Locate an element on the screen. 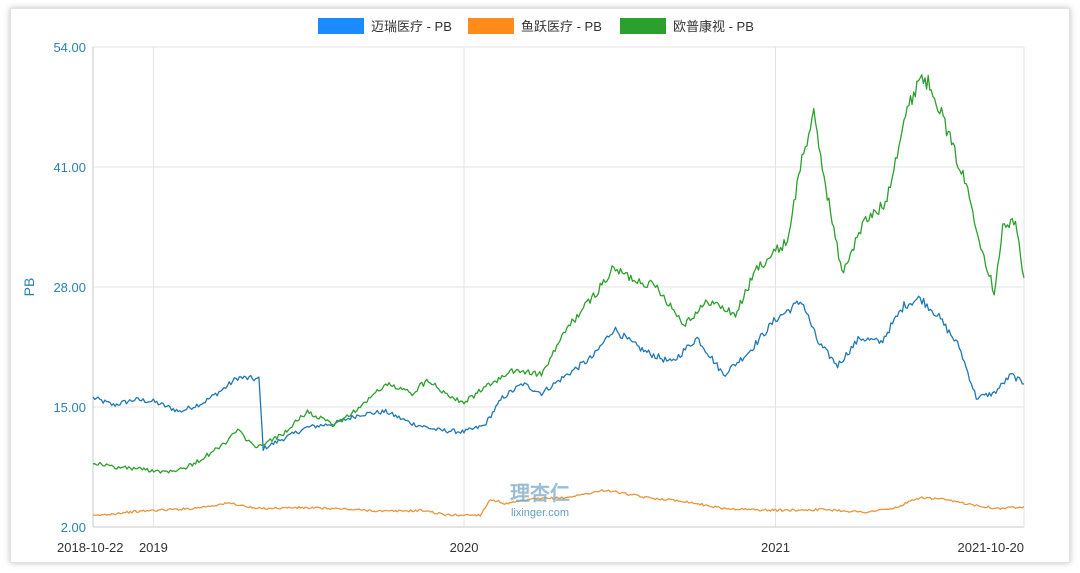  x-tick-label: 2020 is located at coordinates (464, 547).